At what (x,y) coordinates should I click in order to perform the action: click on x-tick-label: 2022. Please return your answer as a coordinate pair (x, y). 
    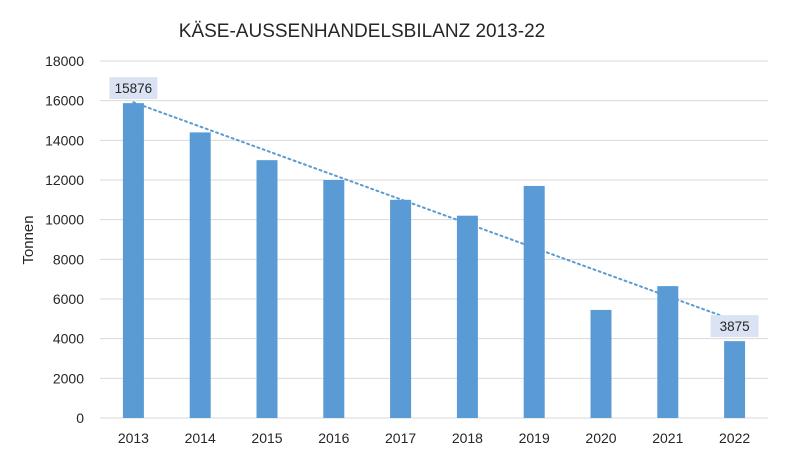
    Looking at the image, I should click on (734, 438).